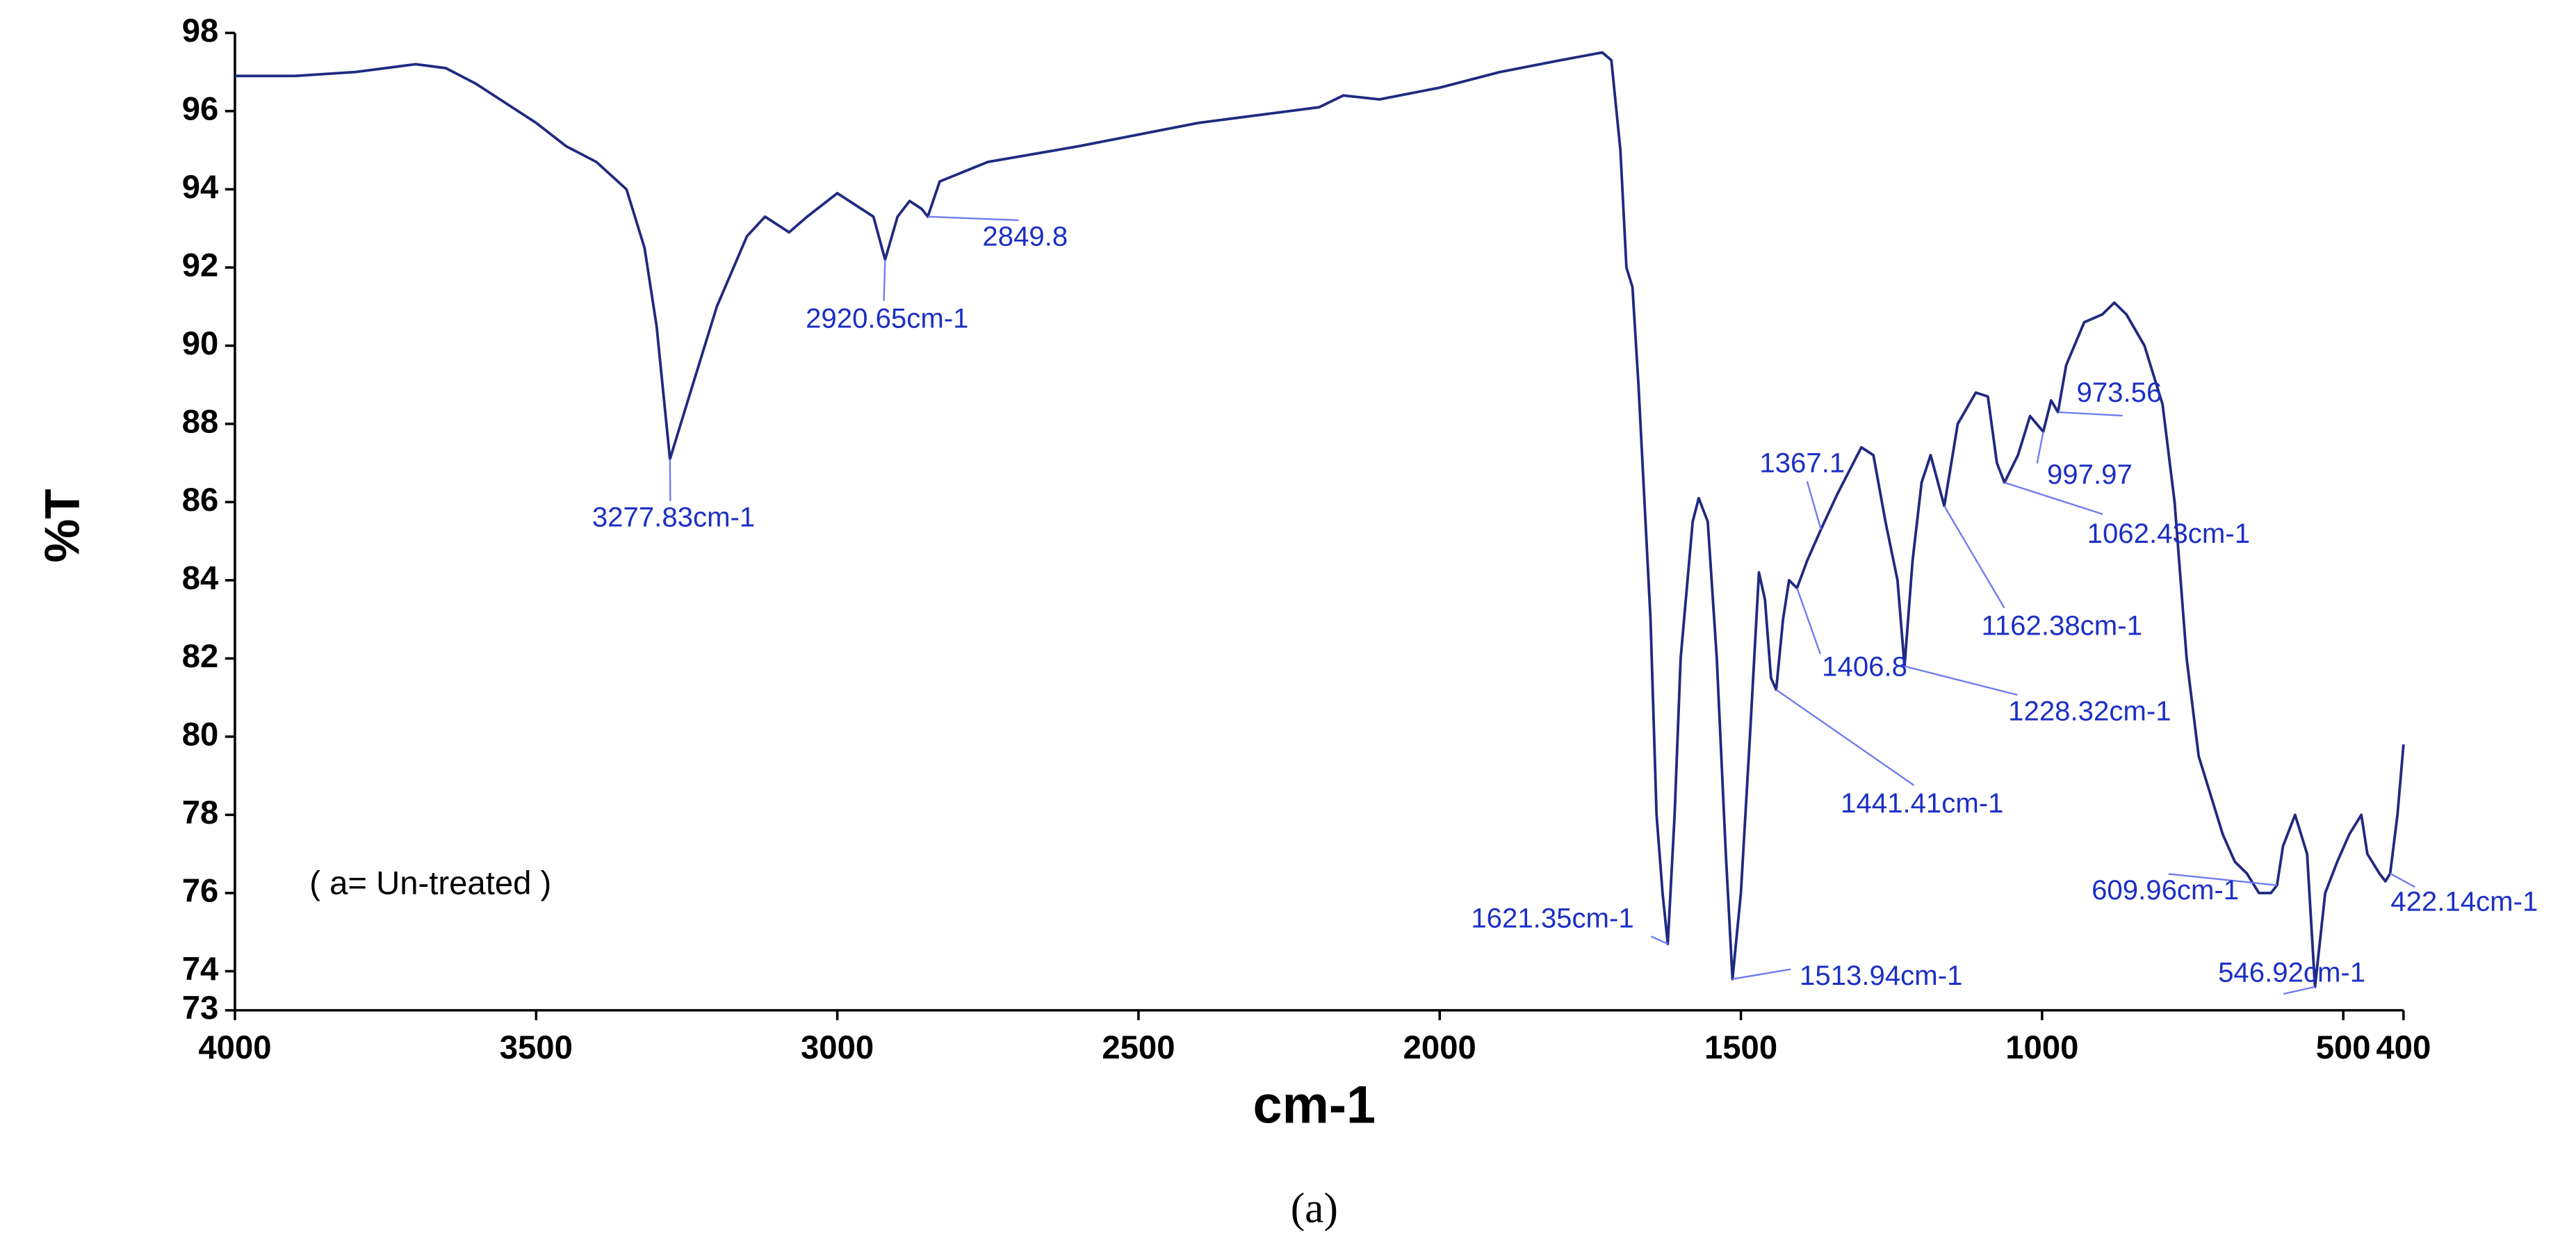  What do you see at coordinates (201, 422) in the screenshot?
I see `y-tick-label: 88` at bounding box center [201, 422].